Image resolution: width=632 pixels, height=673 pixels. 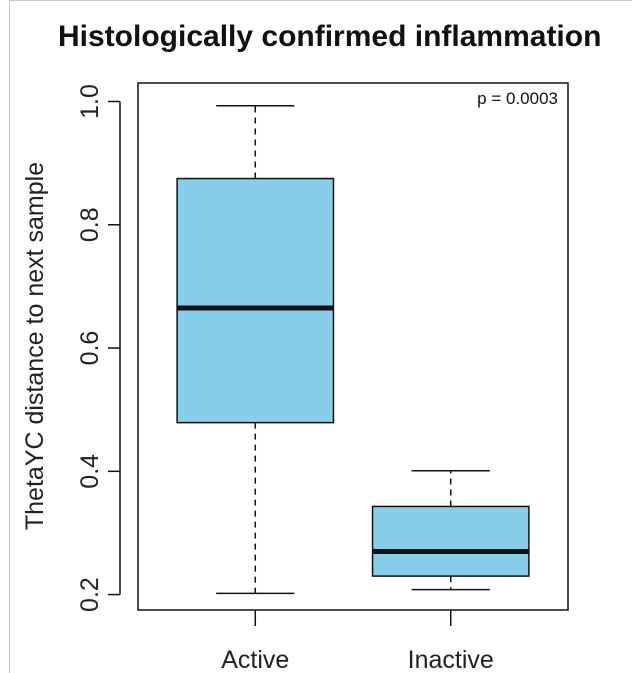 I want to click on chart-title: Histologically confirmed inflammation, so click(x=329, y=36).